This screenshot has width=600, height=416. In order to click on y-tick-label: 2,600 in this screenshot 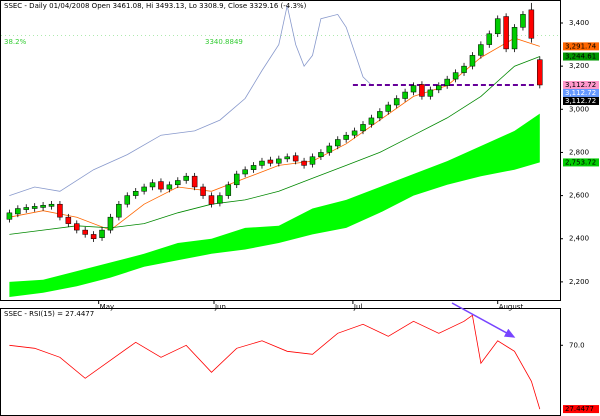, I will do `click(579, 196)`.